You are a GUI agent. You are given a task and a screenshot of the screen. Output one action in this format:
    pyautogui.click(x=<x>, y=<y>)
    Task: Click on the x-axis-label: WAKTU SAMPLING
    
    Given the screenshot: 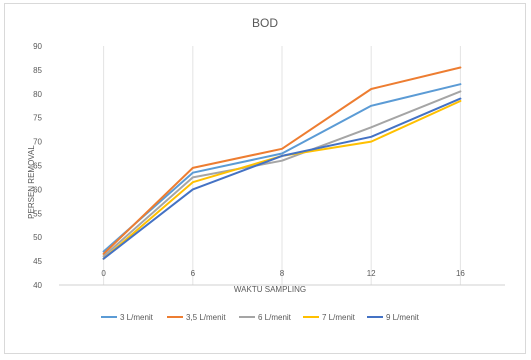 What is the action you would take?
    pyautogui.click(x=270, y=289)
    